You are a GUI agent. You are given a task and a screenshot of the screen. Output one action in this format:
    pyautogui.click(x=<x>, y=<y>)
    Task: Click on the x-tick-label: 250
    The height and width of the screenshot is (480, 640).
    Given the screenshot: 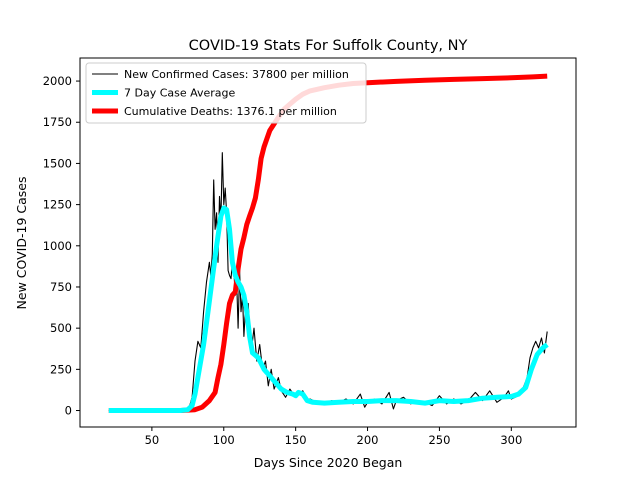 What is the action you would take?
    pyautogui.click(x=439, y=440)
    